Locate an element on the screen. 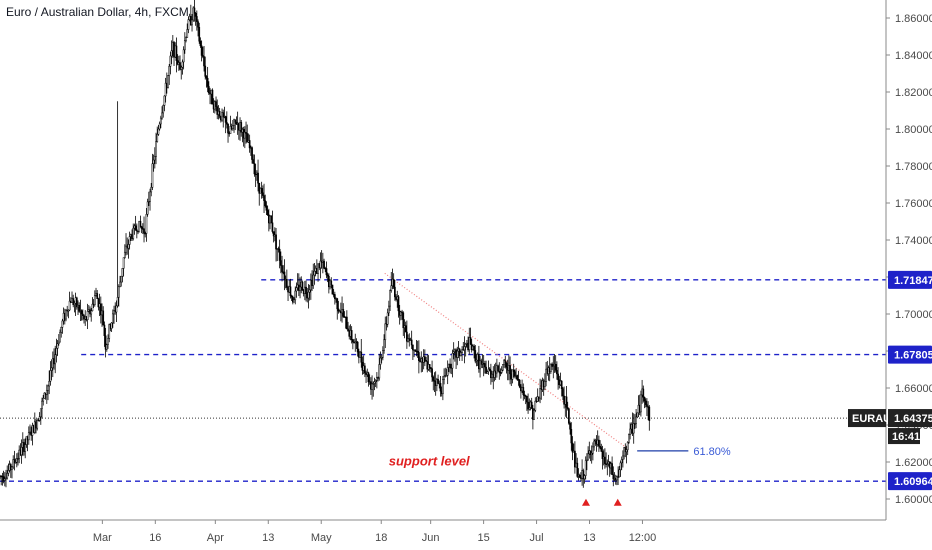 The width and height of the screenshot is (932, 550). x-tick-label: 18 is located at coordinates (381, 538).